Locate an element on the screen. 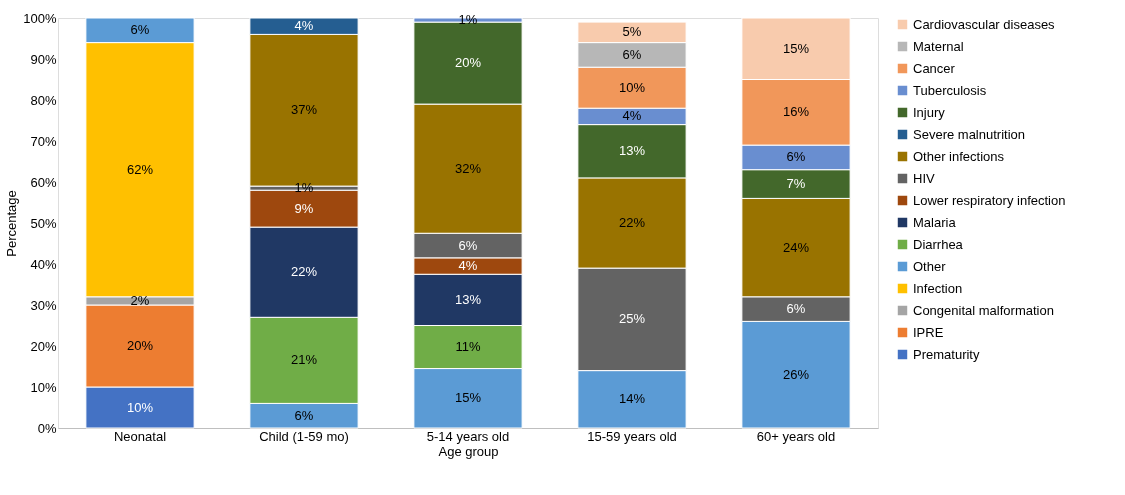 This screenshot has height=495, width=1125. y-tick-label: 70% is located at coordinates (43, 141).